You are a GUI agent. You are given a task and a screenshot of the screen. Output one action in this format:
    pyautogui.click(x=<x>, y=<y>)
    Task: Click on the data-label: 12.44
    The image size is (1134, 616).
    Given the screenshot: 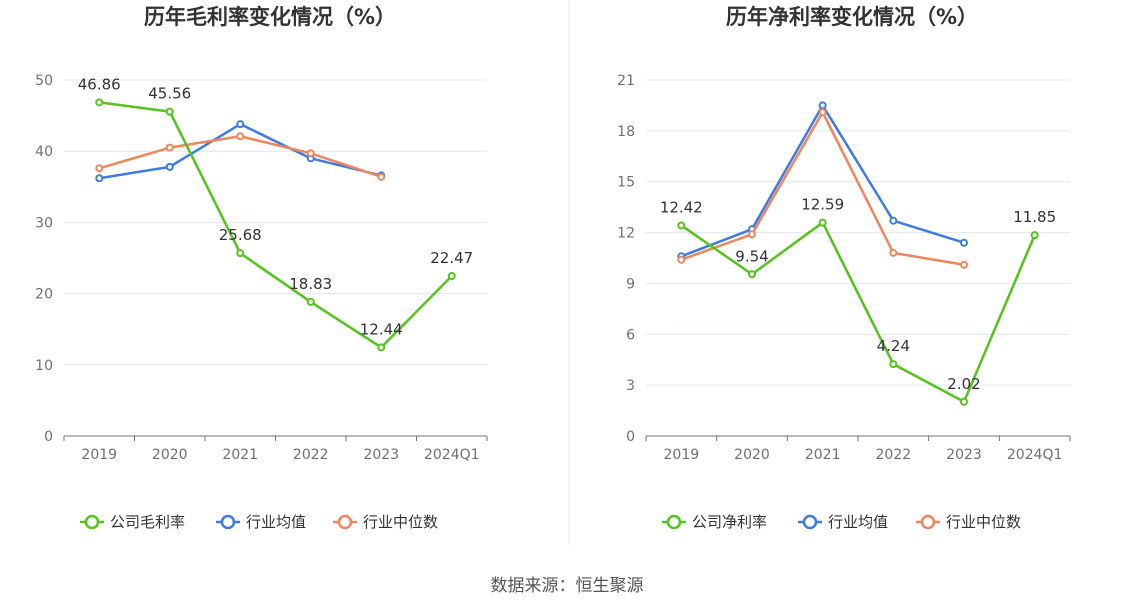 What is the action you would take?
    pyautogui.click(x=381, y=329)
    